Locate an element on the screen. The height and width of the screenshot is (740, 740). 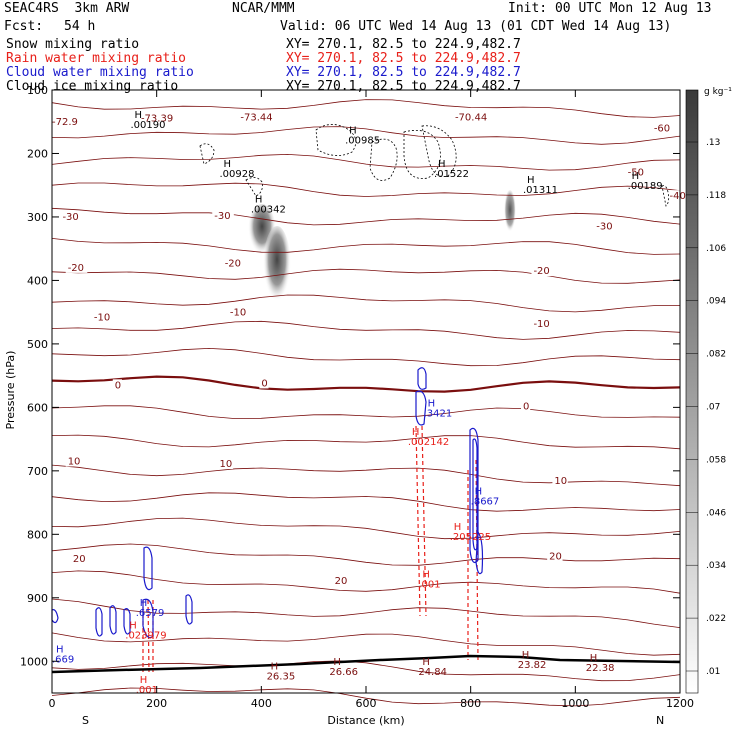
ice-contour is located at coordinates (254, 187).